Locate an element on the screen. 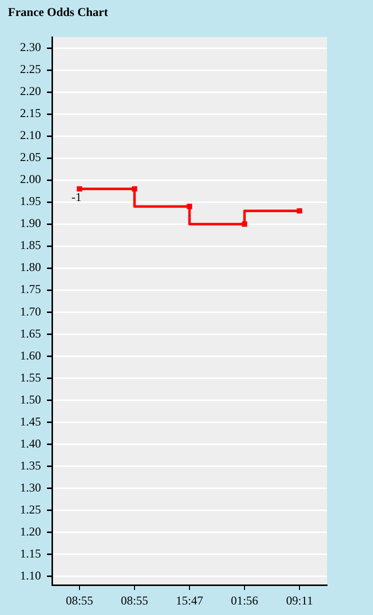  y-tick-label: 2.05 is located at coordinates (30, 157).